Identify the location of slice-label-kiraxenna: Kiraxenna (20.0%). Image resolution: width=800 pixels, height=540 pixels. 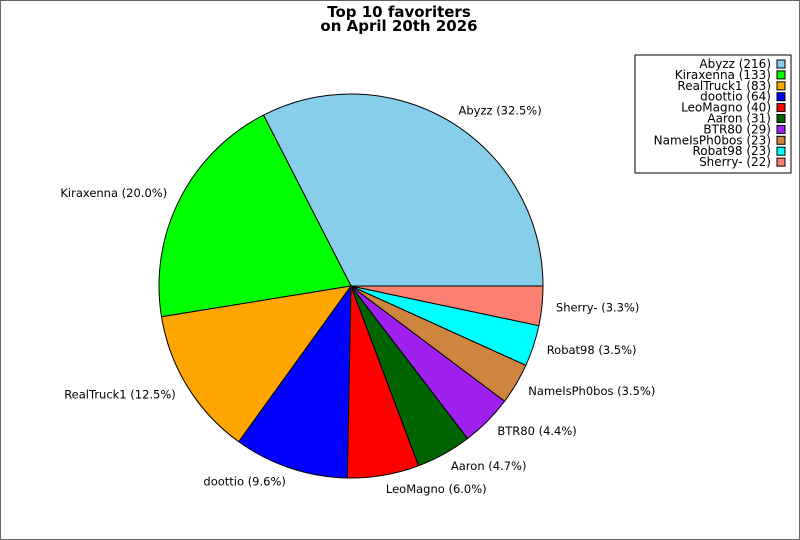
(113, 193).